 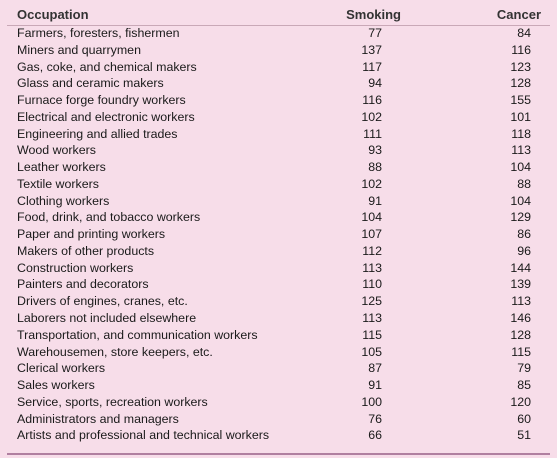 I want to click on header-rule, so click(x=278, y=25).